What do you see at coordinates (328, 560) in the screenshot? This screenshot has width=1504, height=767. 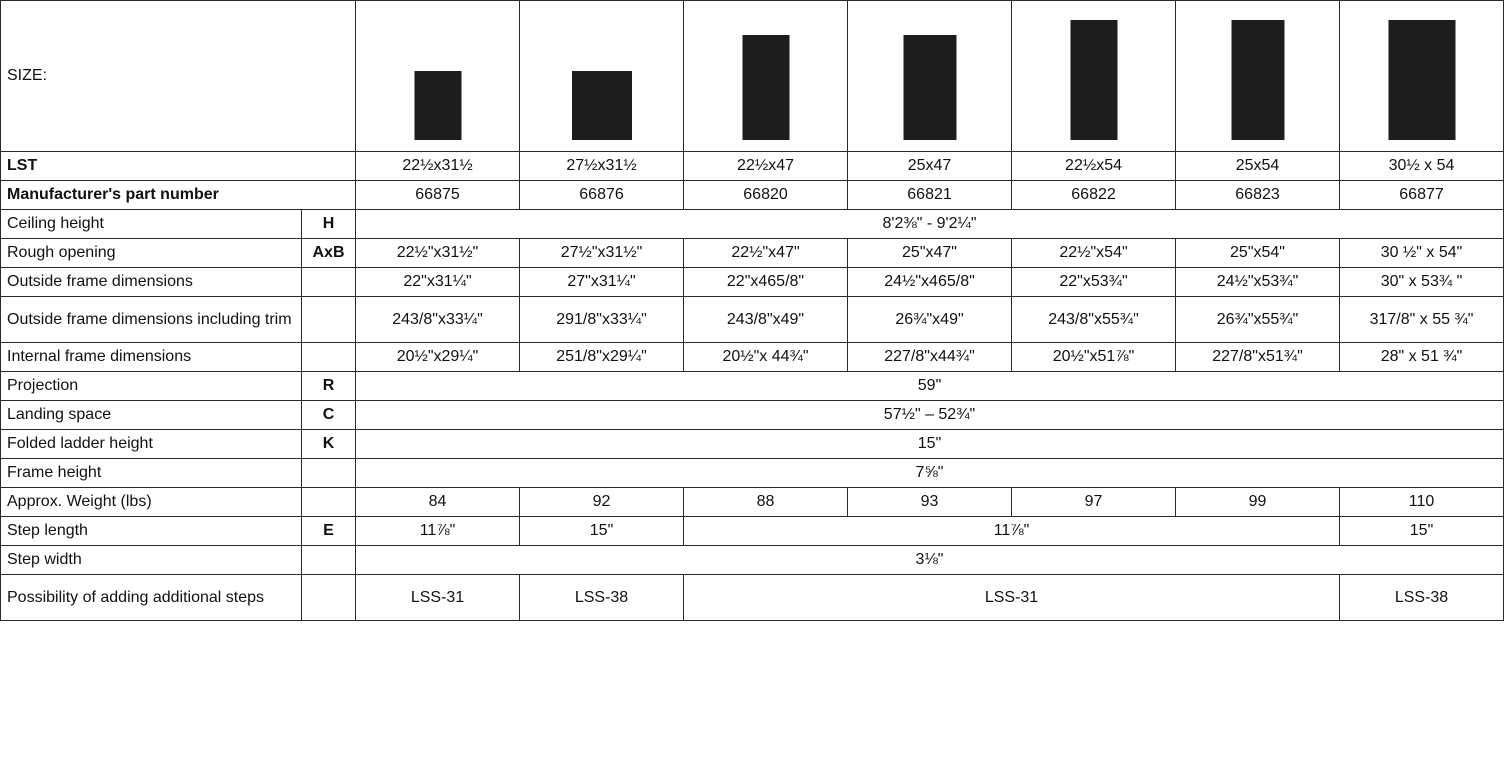 I see `step-width-symbol` at bounding box center [328, 560].